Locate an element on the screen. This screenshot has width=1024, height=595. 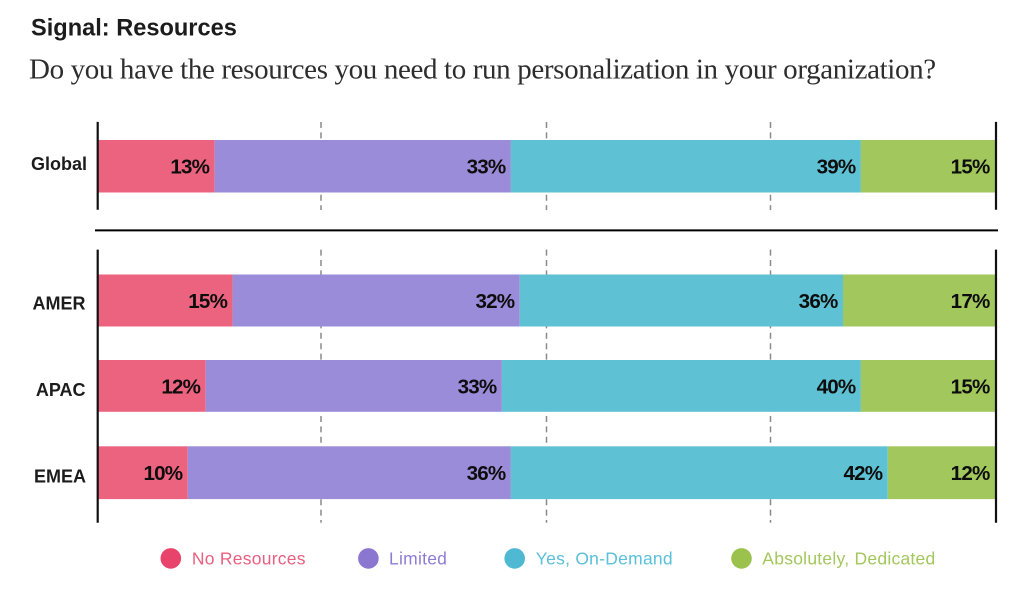
svg-text: APAC is located at coordinates (61, 390).